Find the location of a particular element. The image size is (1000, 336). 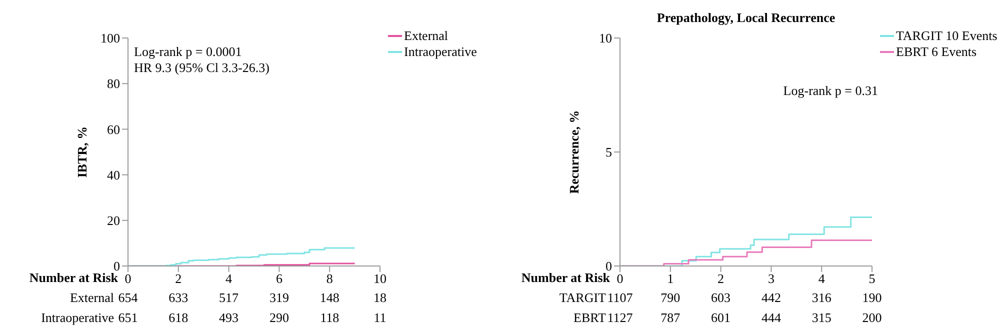

annotation: HR 9.3 (95% Cl 3.3-26.3) is located at coordinates (202, 68).